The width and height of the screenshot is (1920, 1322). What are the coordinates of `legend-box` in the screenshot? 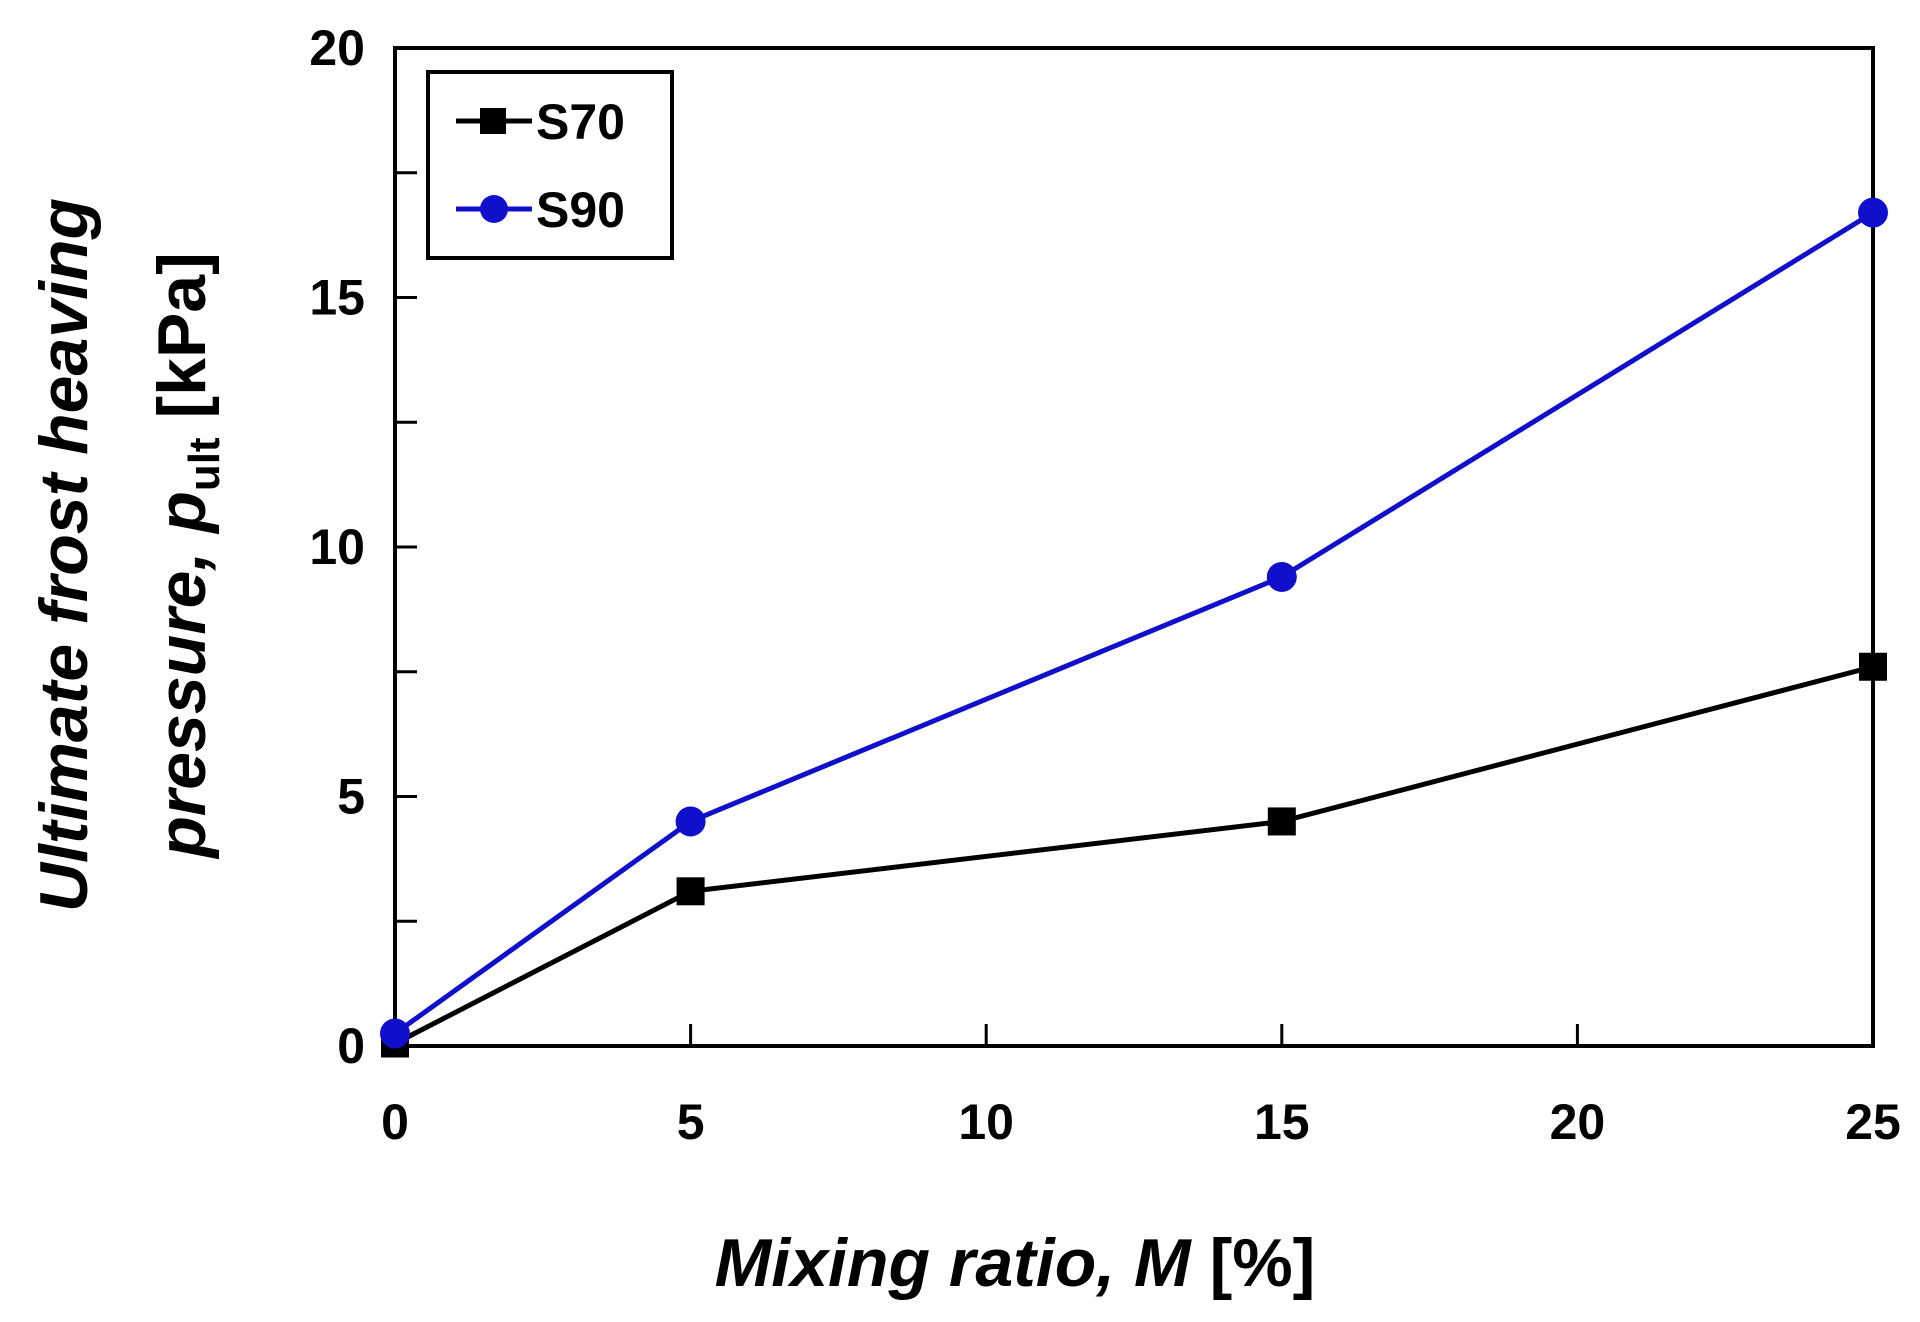 It's located at (550, 165).